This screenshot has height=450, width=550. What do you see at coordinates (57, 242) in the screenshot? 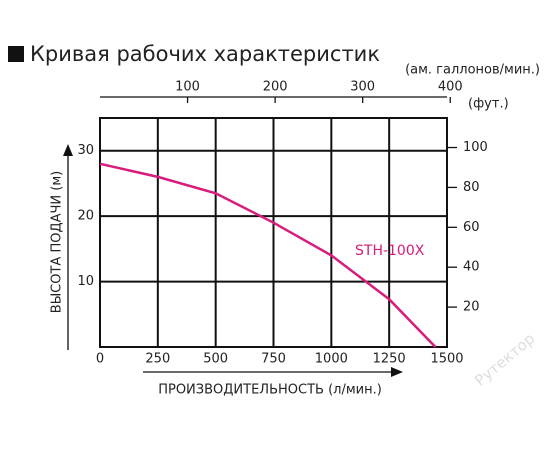
I see `y-axis-label: ВЫСОТА ПОДАЧИ (м)` at bounding box center [57, 242].